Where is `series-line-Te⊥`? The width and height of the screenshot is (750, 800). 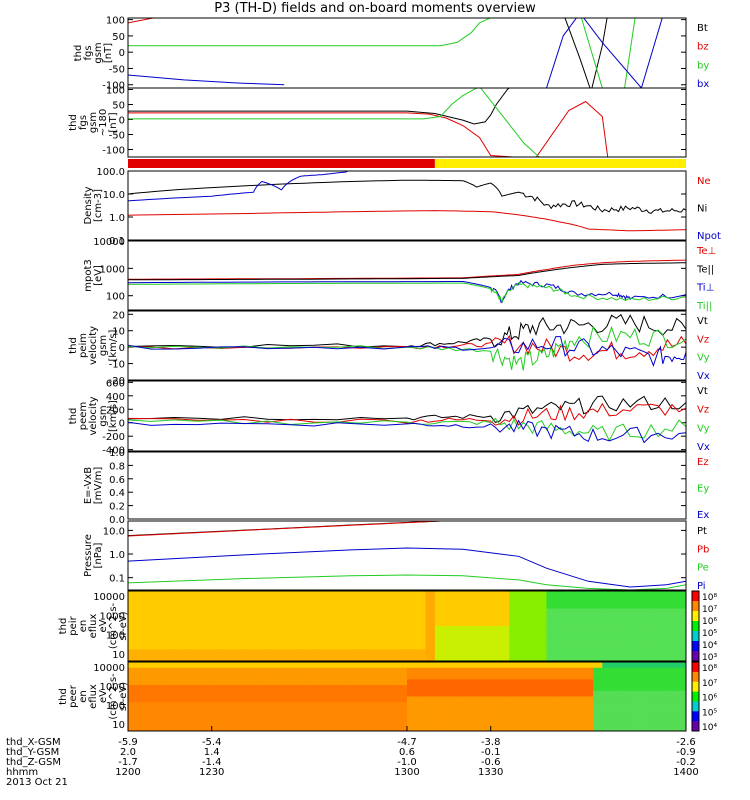
series-line-Te⊥ is located at coordinates (407, 269).